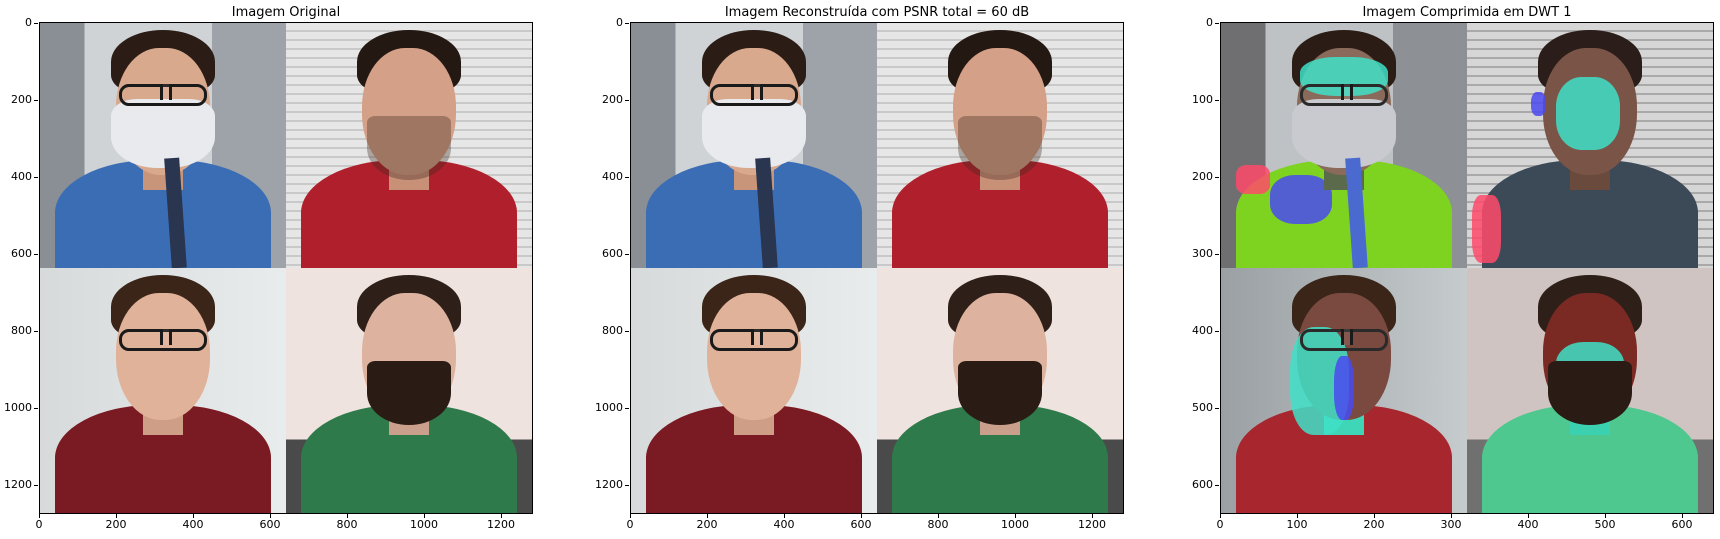 Image resolution: width=1720 pixels, height=539 pixels. Describe the element at coordinates (1451, 522) in the screenshot. I see `x-tick-label: 300` at that location.